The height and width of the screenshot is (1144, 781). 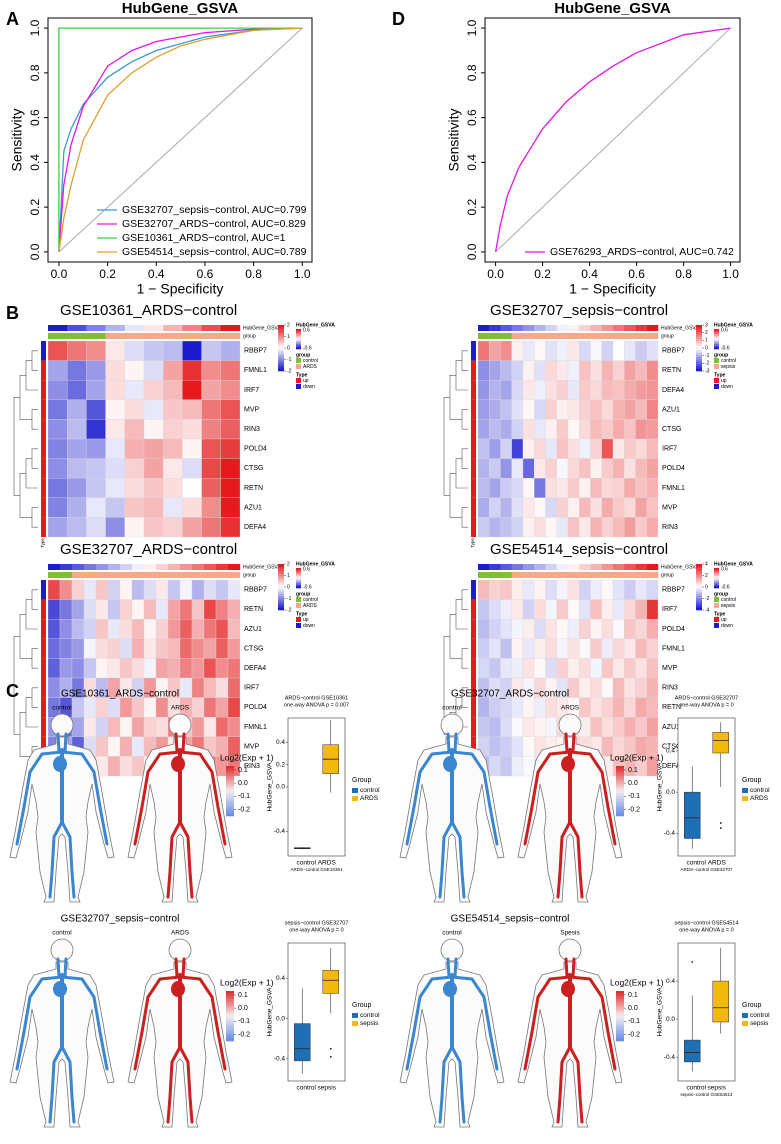 What do you see at coordinates (288, 348) in the screenshot?
I see `scale-tick-label: 0` at bounding box center [288, 348].